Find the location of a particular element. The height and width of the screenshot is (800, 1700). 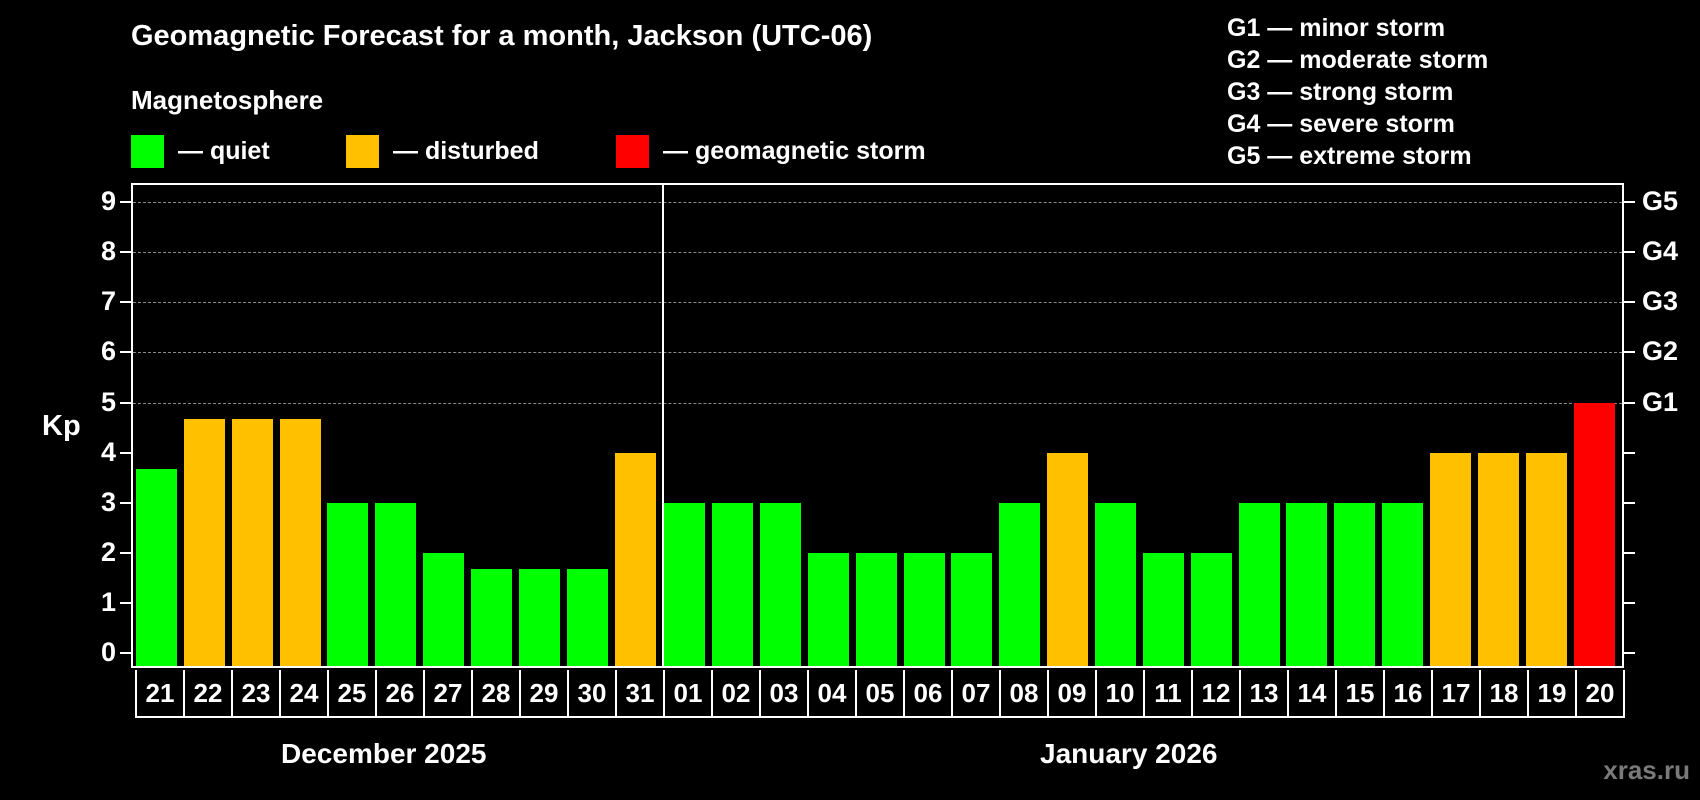

date-label: 03 is located at coordinates (785, 693).